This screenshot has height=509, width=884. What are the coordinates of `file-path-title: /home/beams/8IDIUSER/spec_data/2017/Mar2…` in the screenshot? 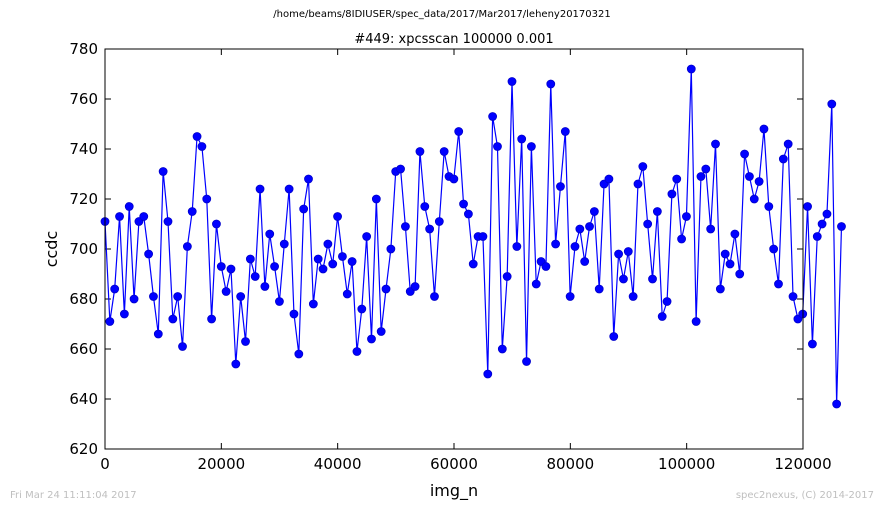 It's located at (442, 14).